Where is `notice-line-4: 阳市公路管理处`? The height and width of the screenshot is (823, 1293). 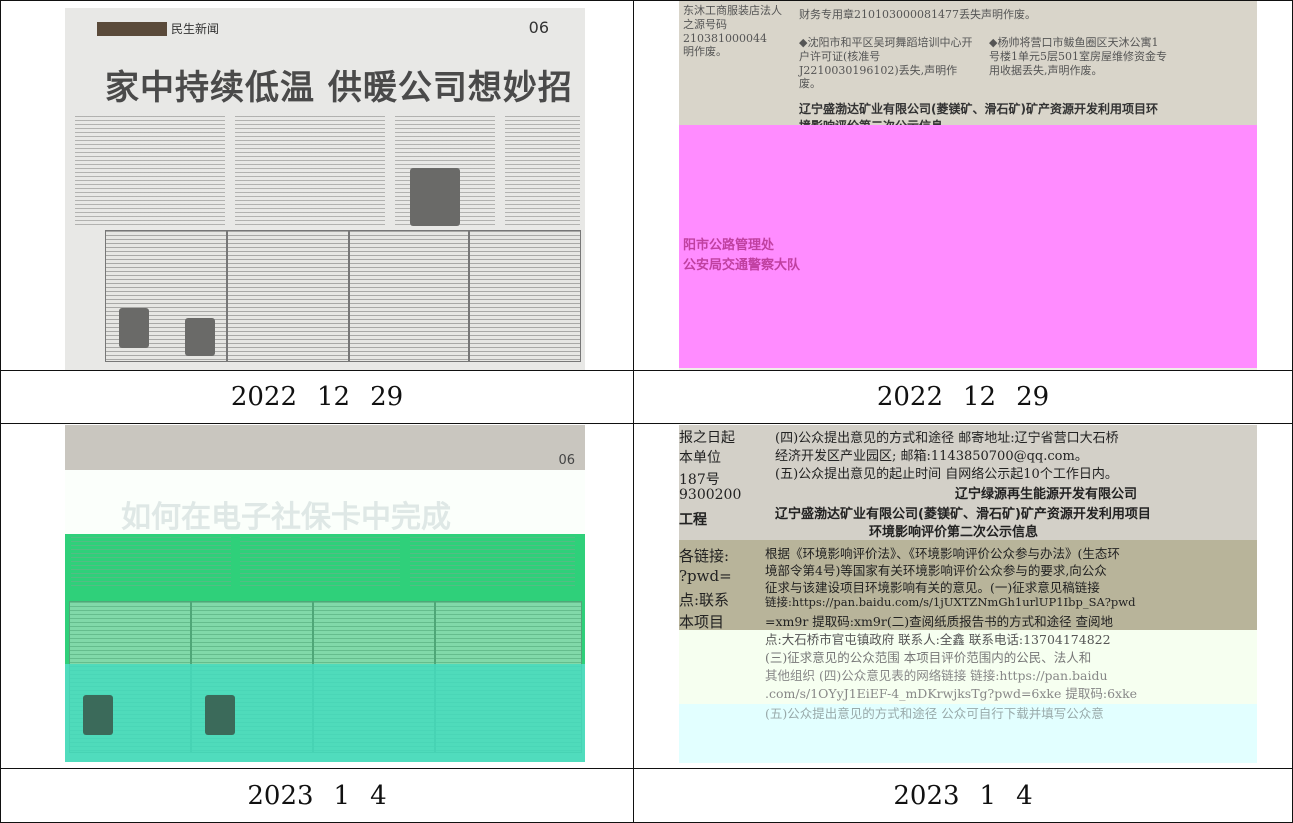
notice-line-4: 阳市公路管理处 is located at coordinates (729, 245).